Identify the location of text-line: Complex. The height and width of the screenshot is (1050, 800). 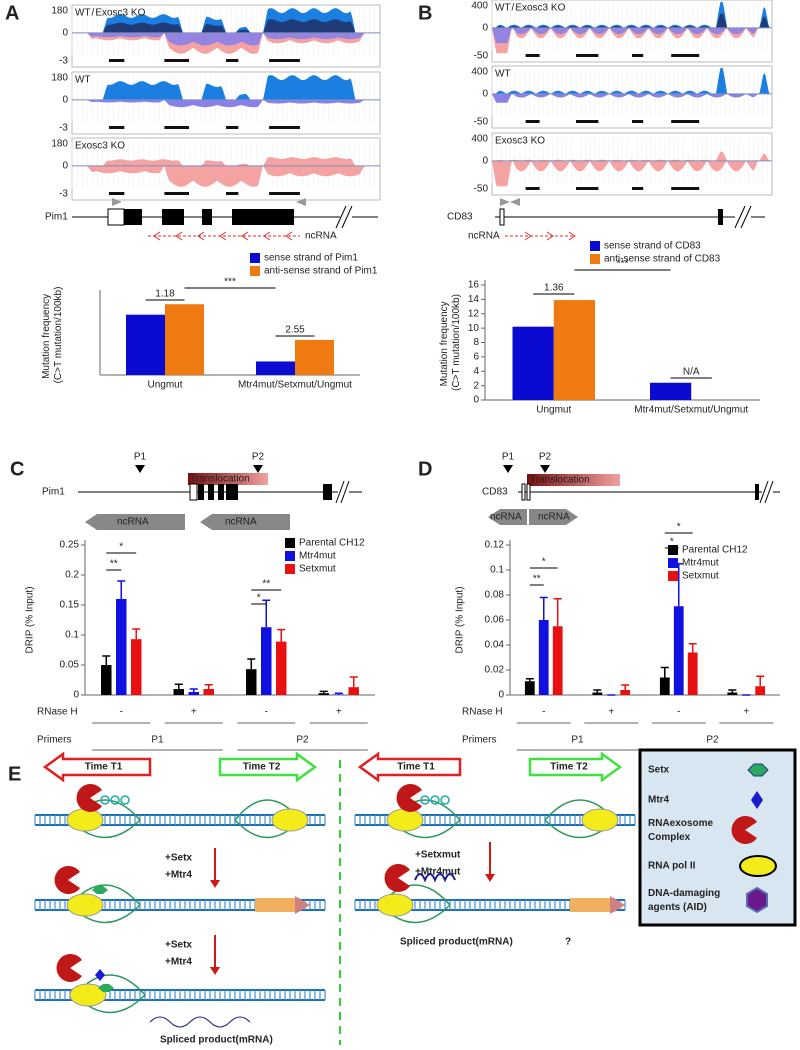
(669, 837).